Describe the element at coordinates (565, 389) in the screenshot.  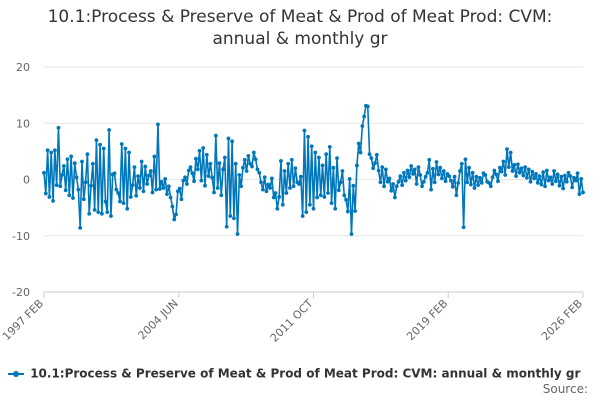
I see `source-label: Source:` at that location.